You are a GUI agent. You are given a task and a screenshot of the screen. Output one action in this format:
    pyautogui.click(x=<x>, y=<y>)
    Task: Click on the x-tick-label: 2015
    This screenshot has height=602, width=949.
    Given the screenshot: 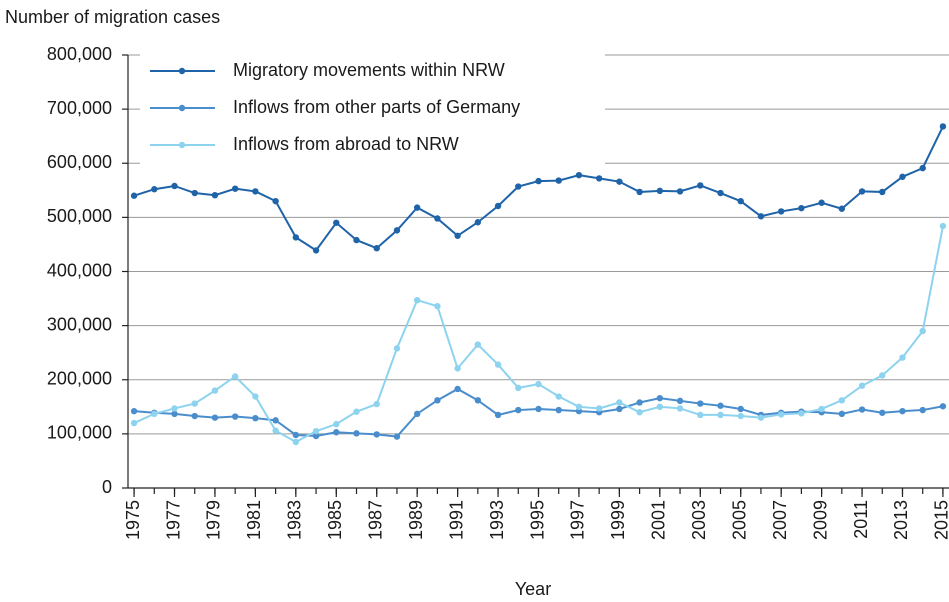 What is the action you would take?
    pyautogui.click(x=940, y=520)
    